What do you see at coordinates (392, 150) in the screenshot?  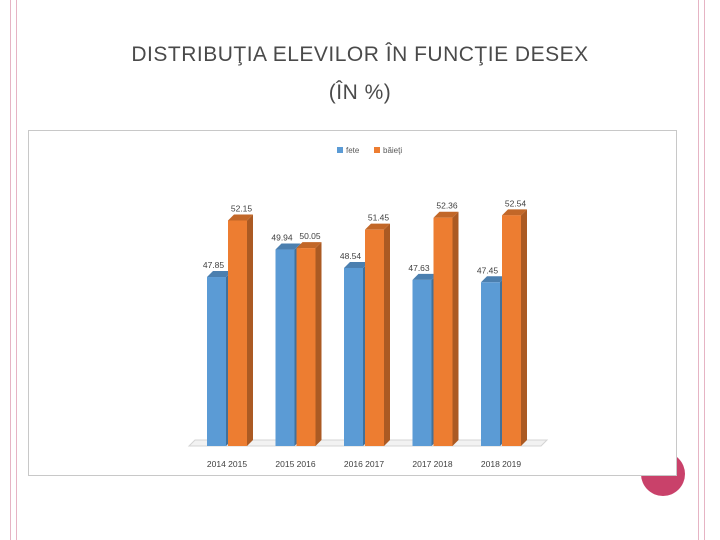 I see `legend-label-1: băieţi` at bounding box center [392, 150].